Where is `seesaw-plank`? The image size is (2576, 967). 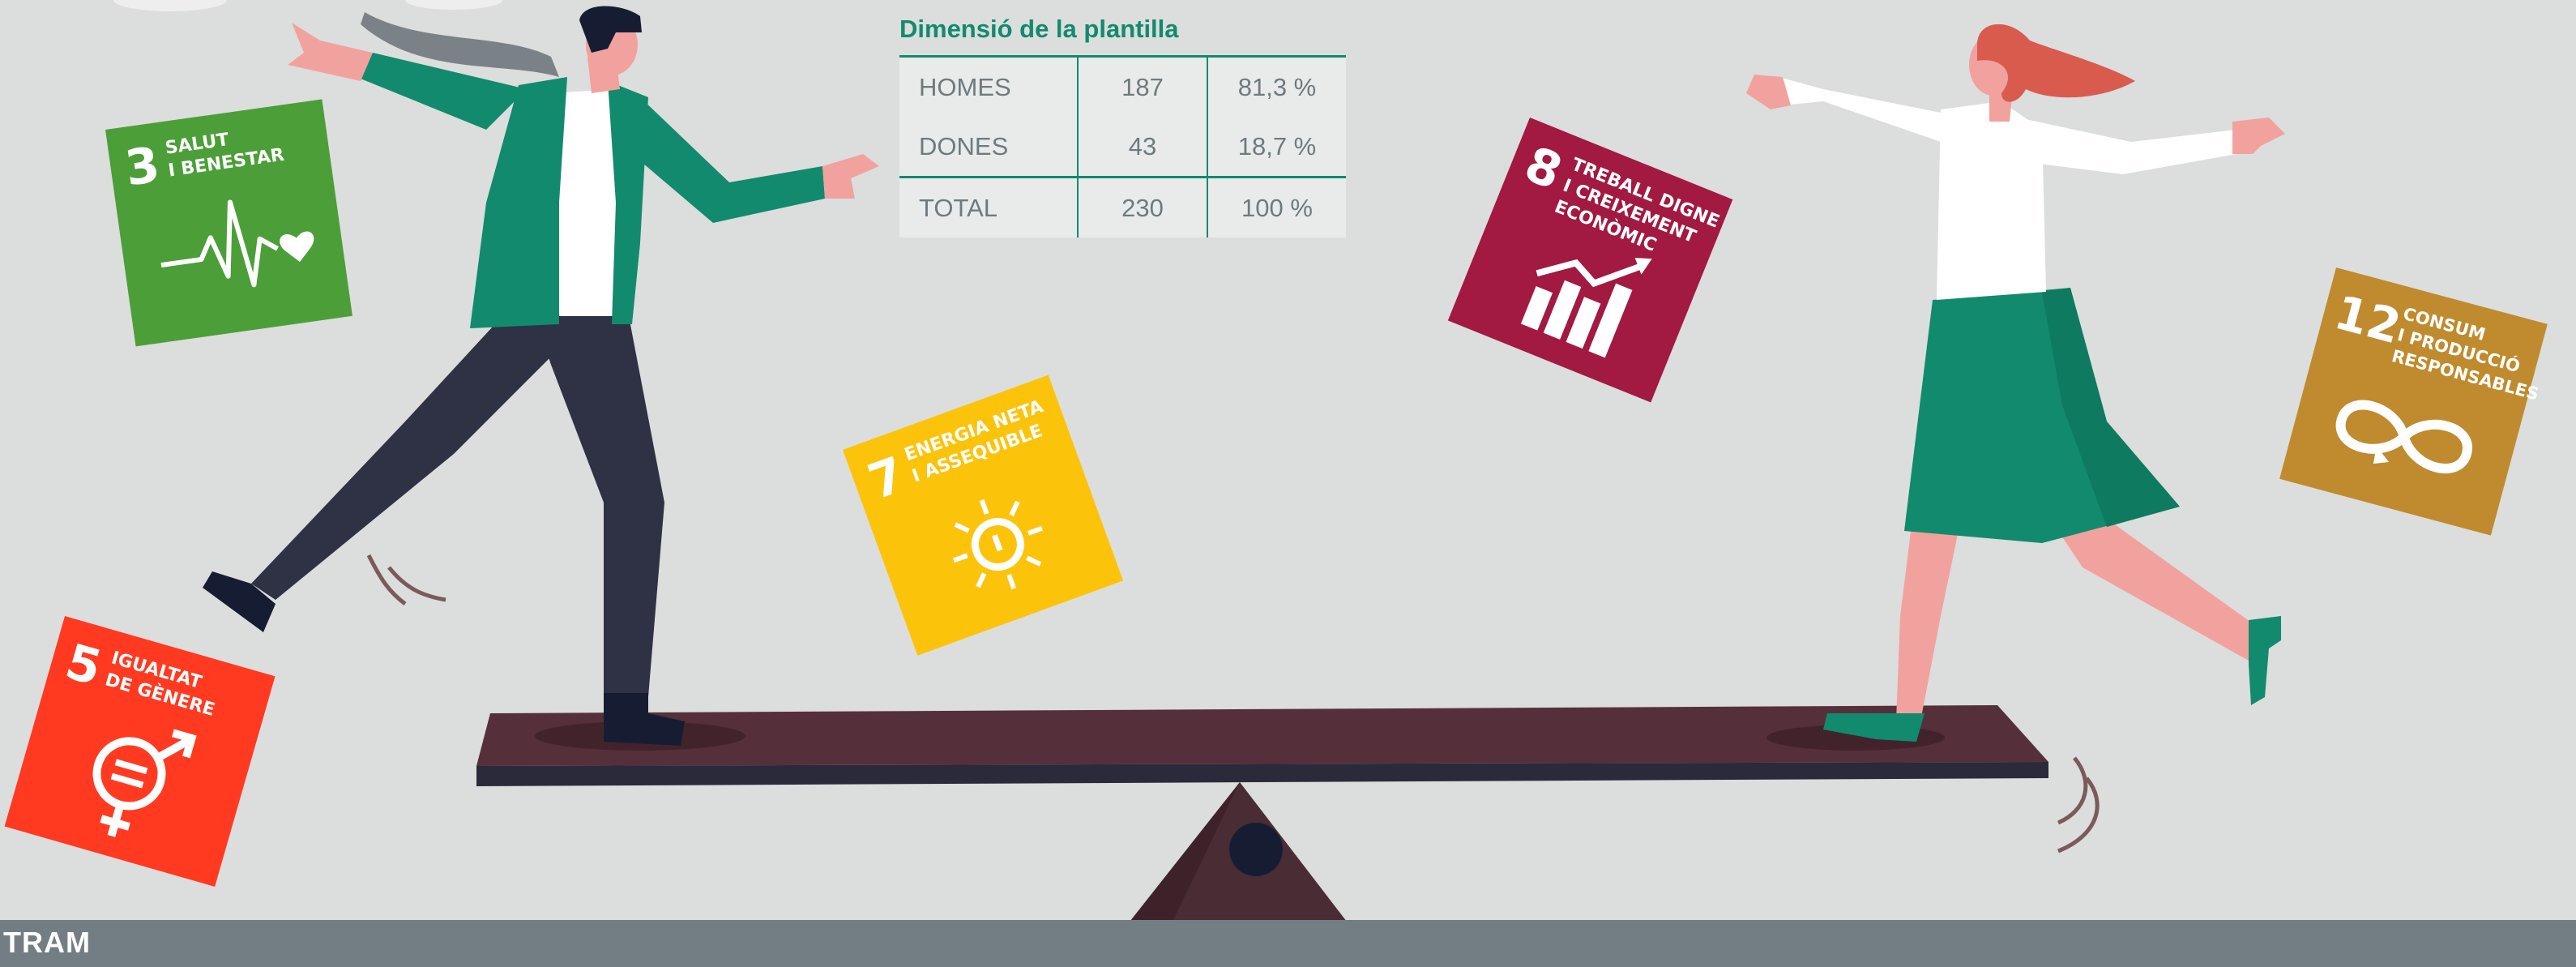
seesaw-plank is located at coordinates (1262, 745).